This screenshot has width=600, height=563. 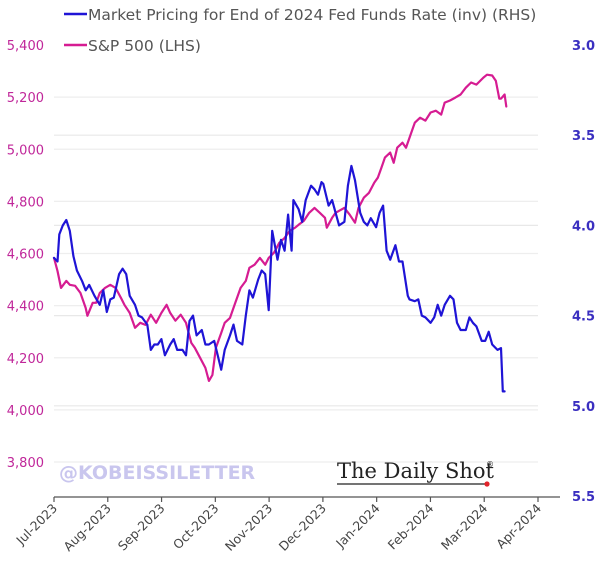 What do you see at coordinates (248, 527) in the screenshot?
I see `x-tick-label: Nov-2023` at bounding box center [248, 527].